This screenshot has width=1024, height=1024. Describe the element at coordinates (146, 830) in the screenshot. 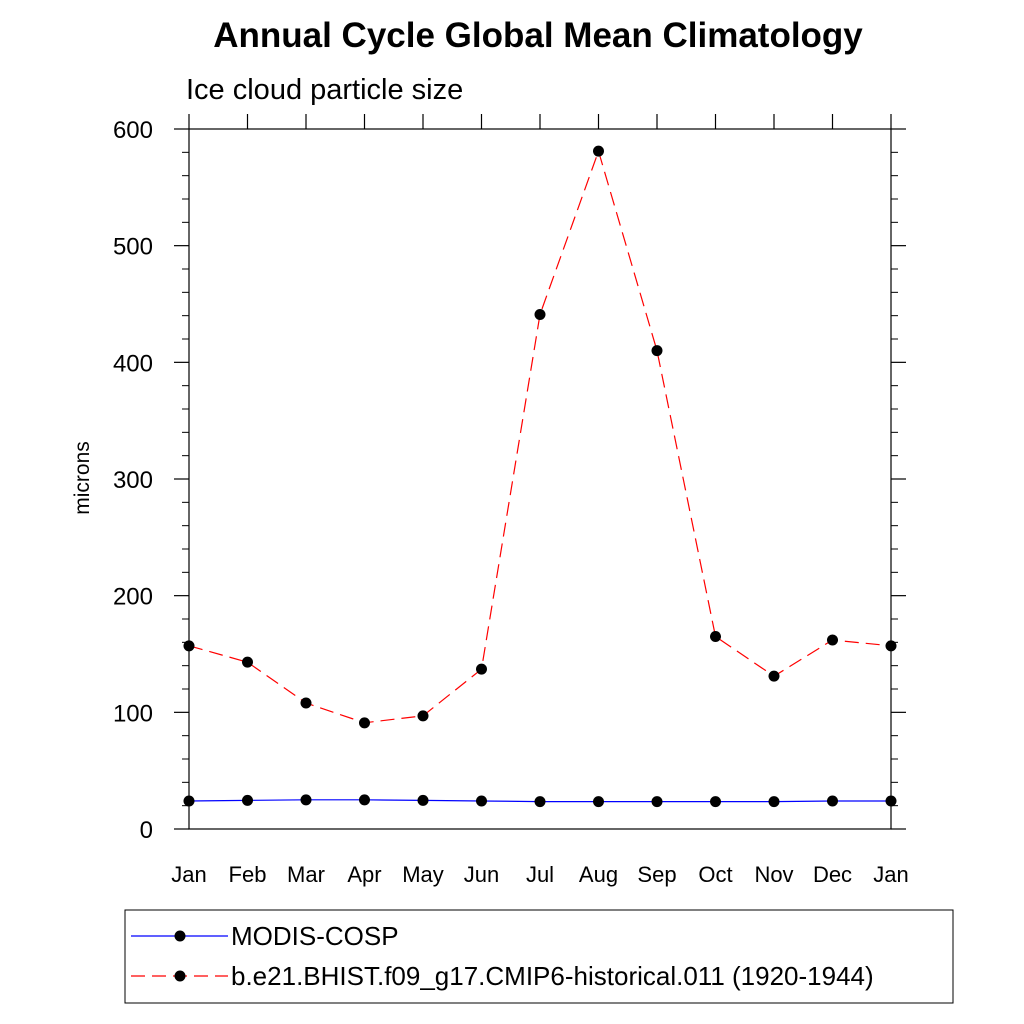

I see `y-tick-label: 0` at that location.